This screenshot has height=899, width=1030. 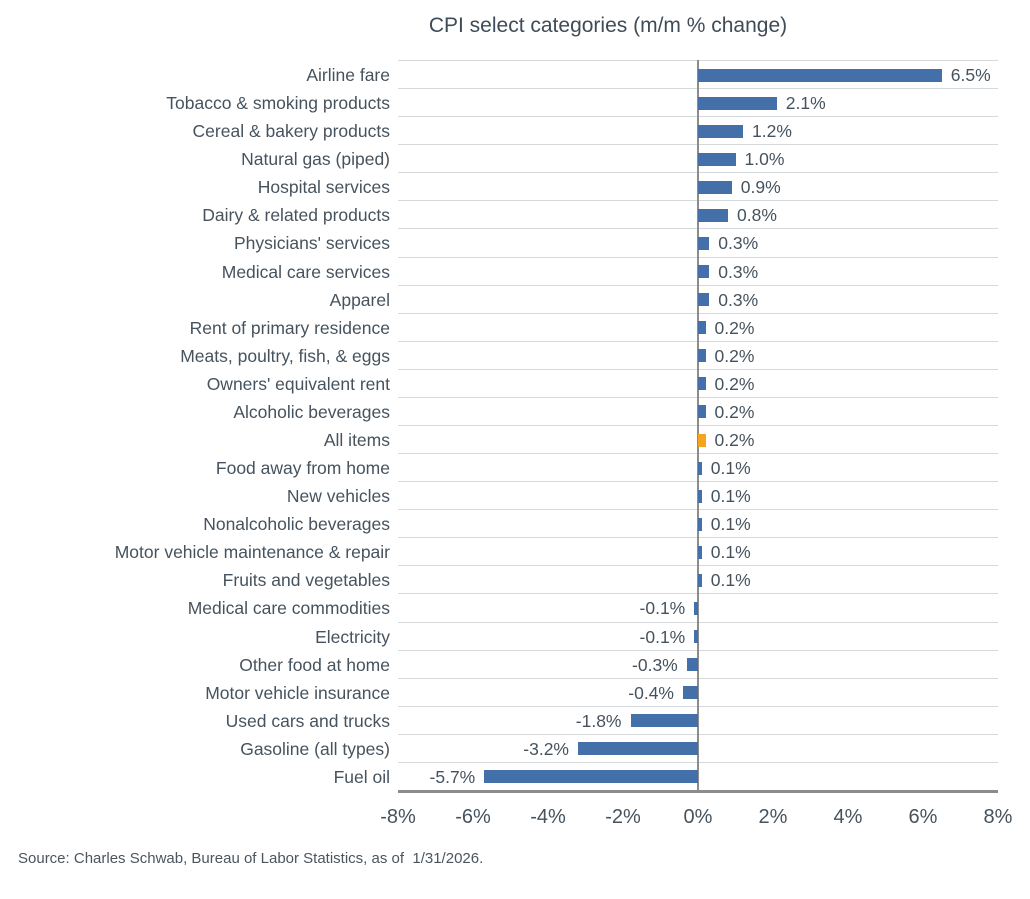 What do you see at coordinates (306, 580) in the screenshot?
I see `category-label: Fruits and vegetables` at bounding box center [306, 580].